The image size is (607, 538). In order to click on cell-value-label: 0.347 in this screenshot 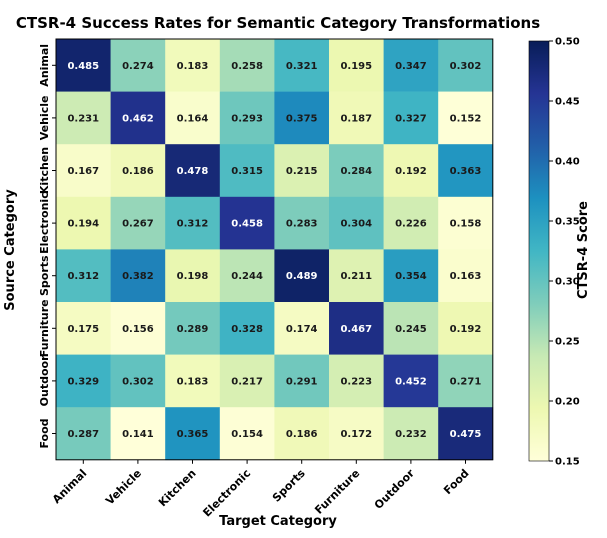, I will do `click(411, 66)`.